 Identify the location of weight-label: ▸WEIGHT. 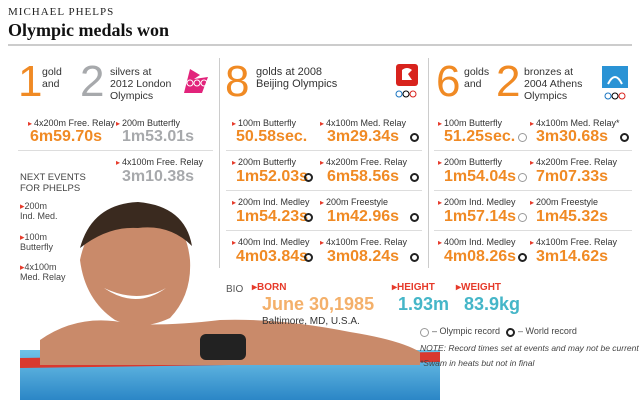
(479, 287).